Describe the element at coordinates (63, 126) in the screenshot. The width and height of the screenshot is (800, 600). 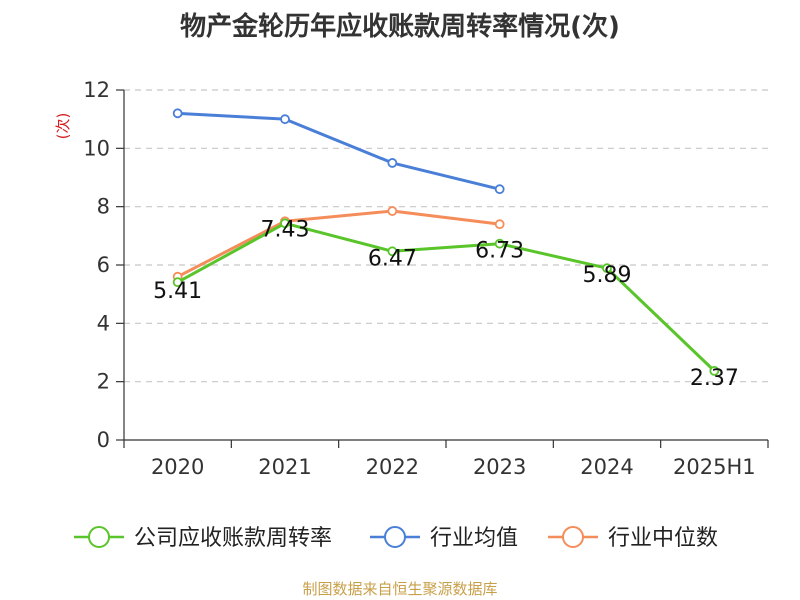
I see `y-axis-label: (次)` at that location.